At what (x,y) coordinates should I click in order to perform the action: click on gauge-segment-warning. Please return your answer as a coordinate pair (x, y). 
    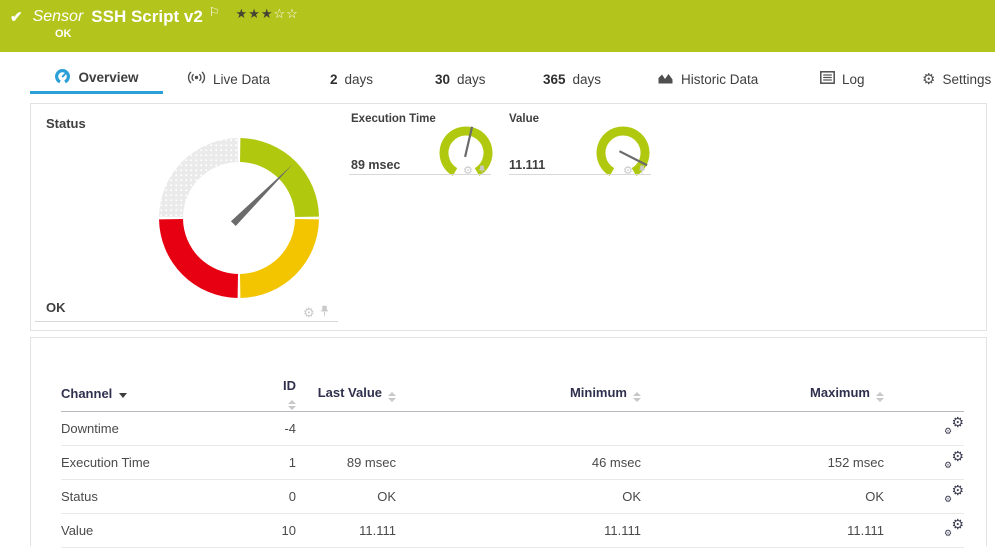
    Looking at the image, I should click on (279, 258).